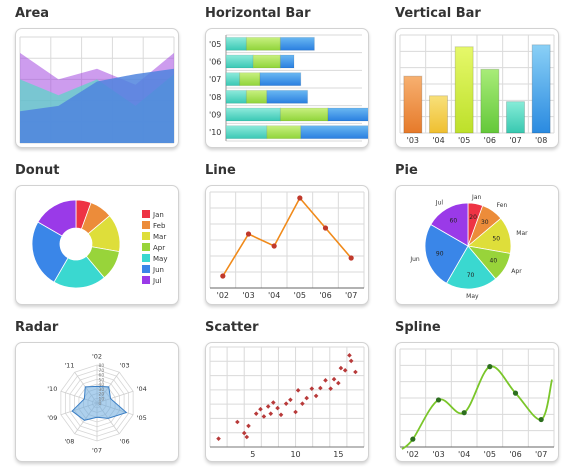 The image size is (580, 476). Describe the element at coordinates (541, 140) in the screenshot. I see `tick-label: '08` at that location.